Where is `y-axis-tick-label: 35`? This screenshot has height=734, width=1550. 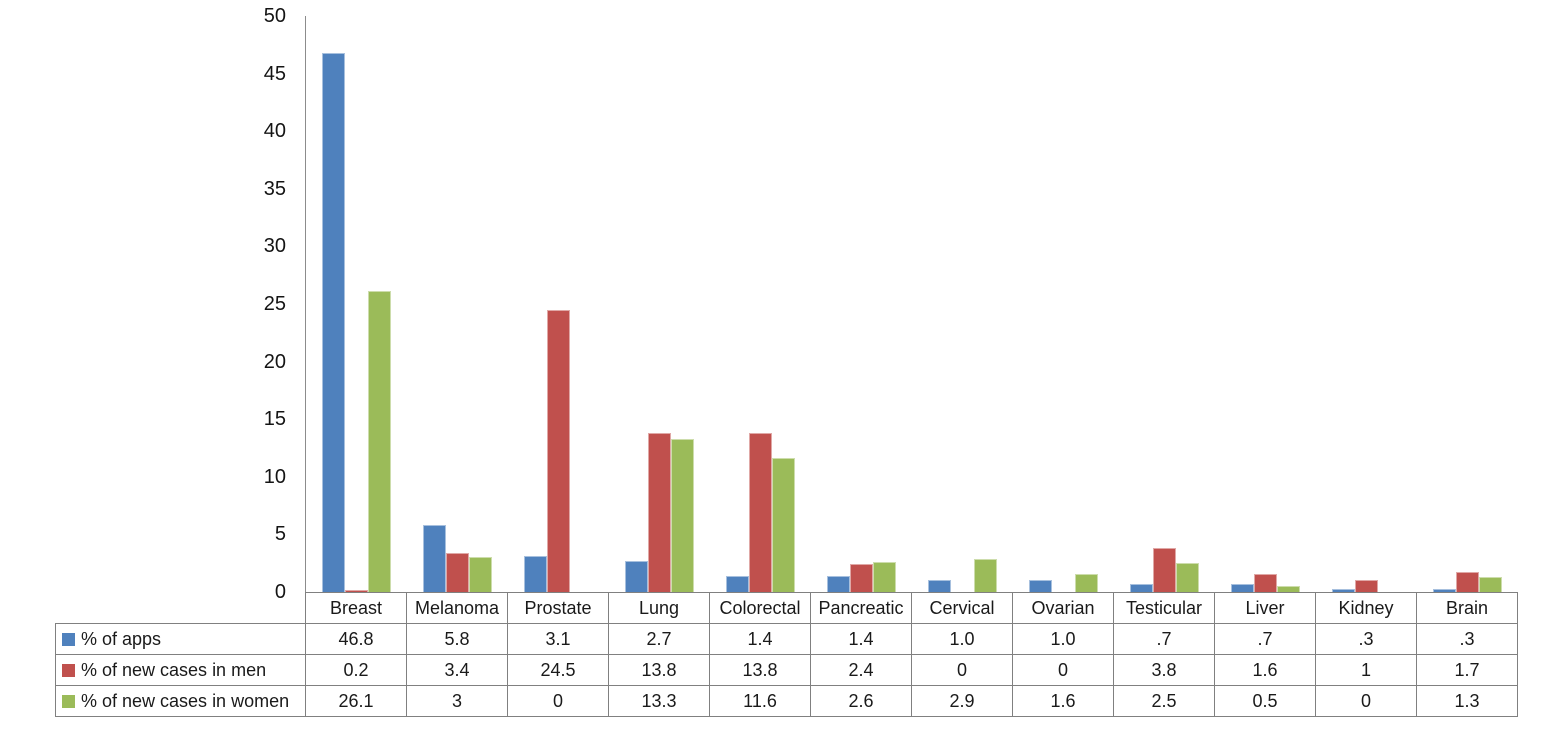
y-axis-tick-label: 35 is located at coordinates (274, 188).